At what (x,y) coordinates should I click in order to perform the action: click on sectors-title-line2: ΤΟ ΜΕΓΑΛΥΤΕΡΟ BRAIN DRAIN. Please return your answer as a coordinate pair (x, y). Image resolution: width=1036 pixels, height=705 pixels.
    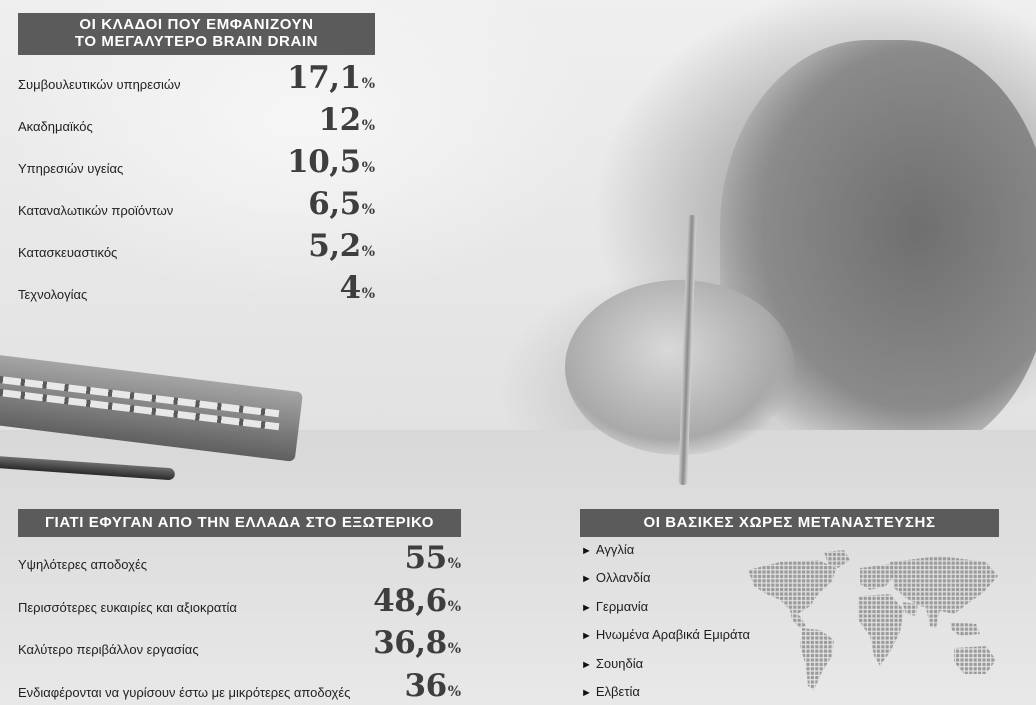
    Looking at the image, I should click on (196, 41).